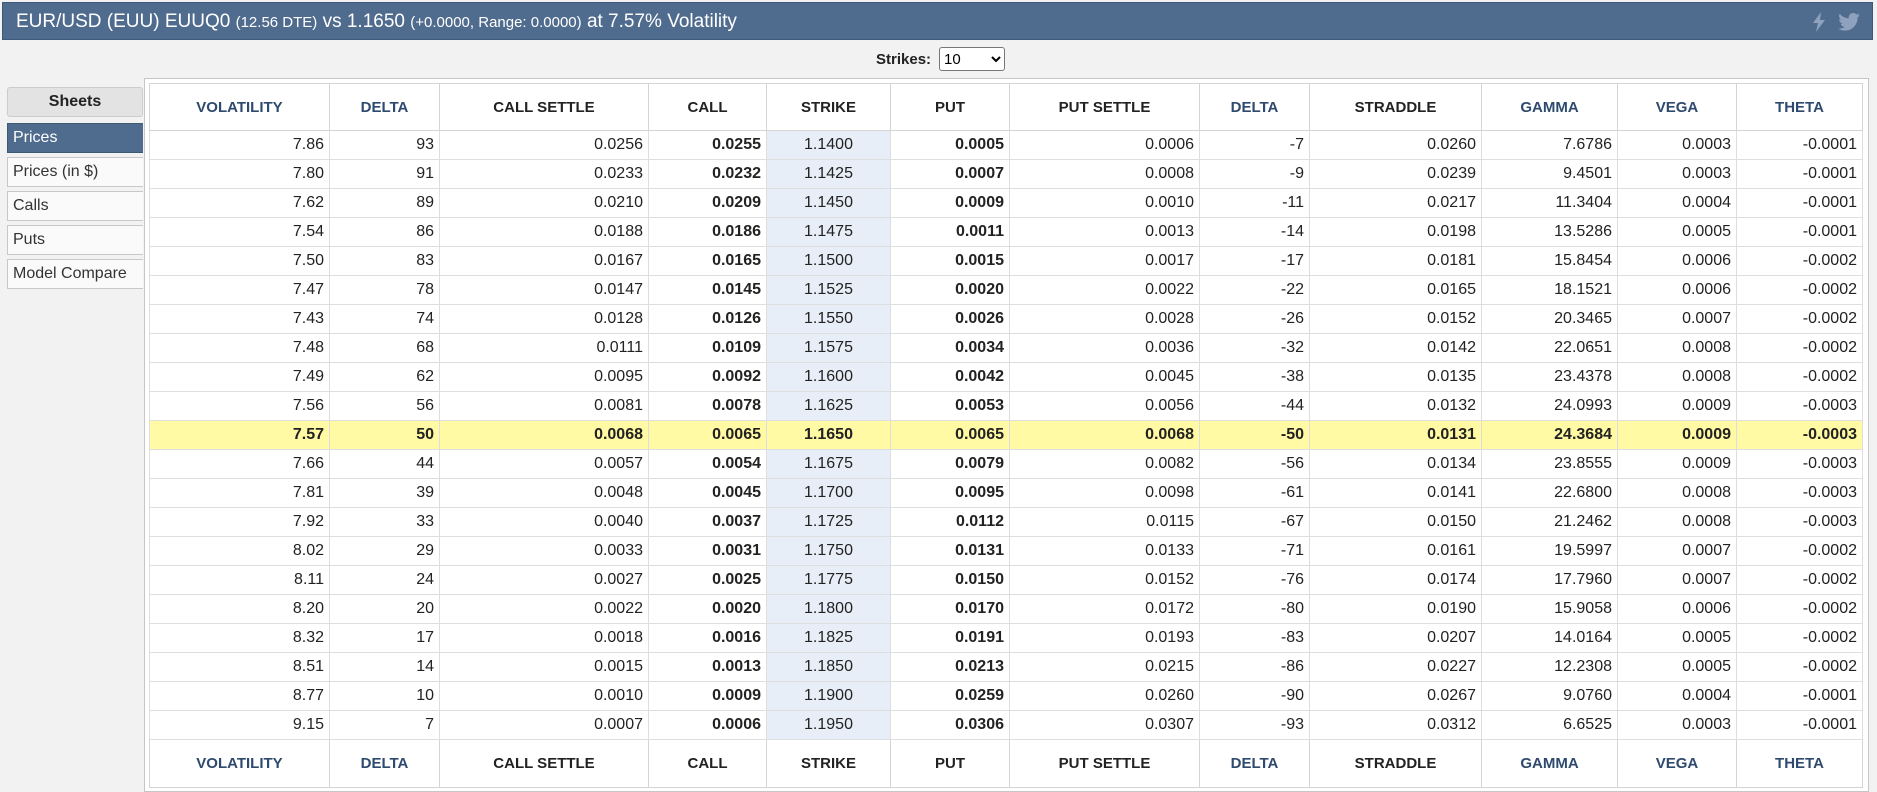  What do you see at coordinates (1395, 725) in the screenshot?
I see `cell-straddle: 0.0312` at bounding box center [1395, 725].